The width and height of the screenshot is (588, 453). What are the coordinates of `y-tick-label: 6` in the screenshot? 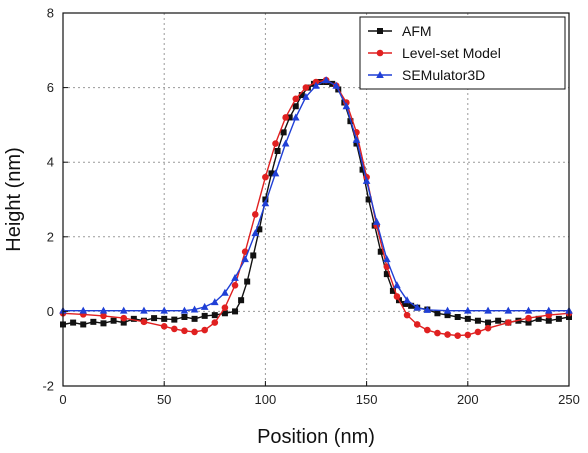 It's located at (50, 87).